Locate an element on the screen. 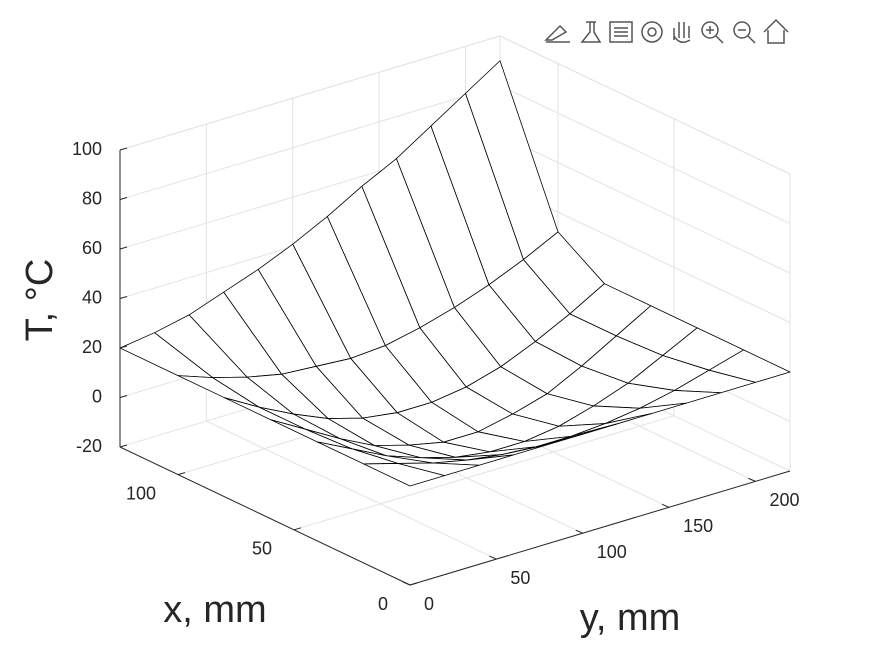 This screenshot has width=875, height=656. y-tick-label: 100 is located at coordinates (612, 552).